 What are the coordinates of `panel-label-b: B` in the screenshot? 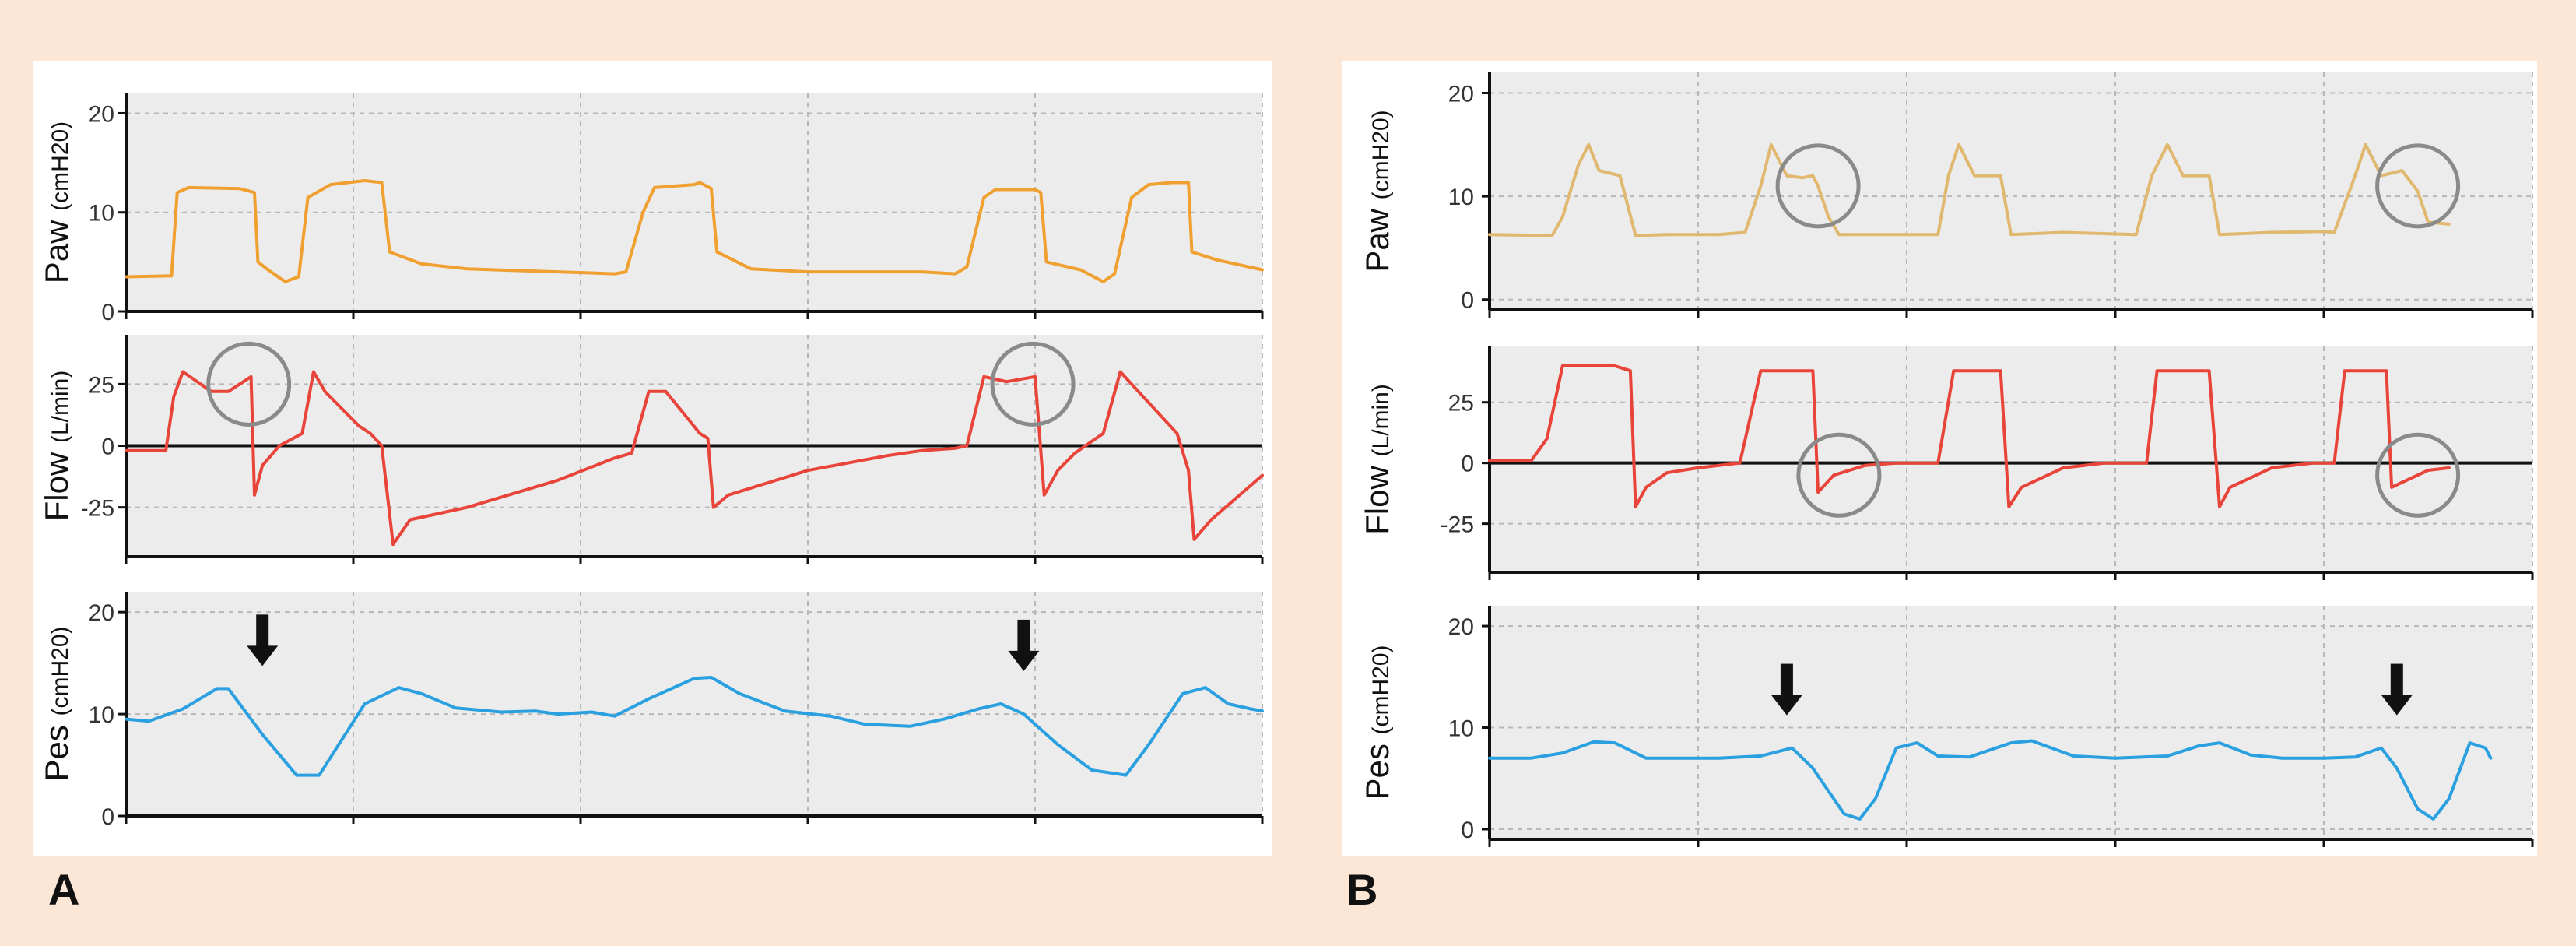 It's located at (1362, 889).